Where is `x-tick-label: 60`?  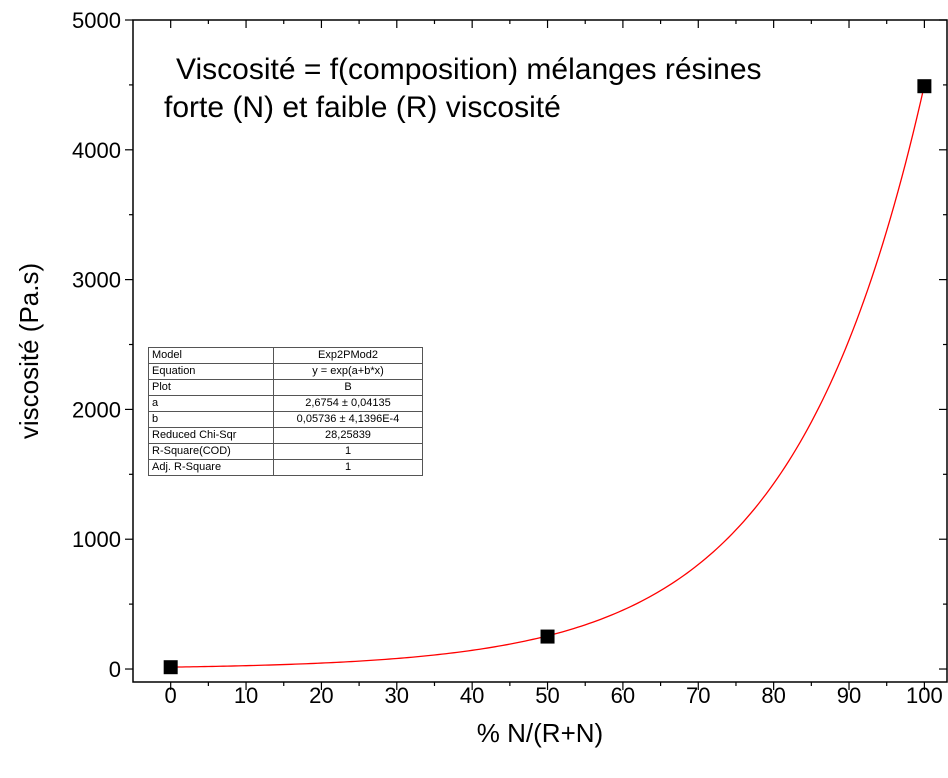
x-tick-label: 60 is located at coordinates (623, 695).